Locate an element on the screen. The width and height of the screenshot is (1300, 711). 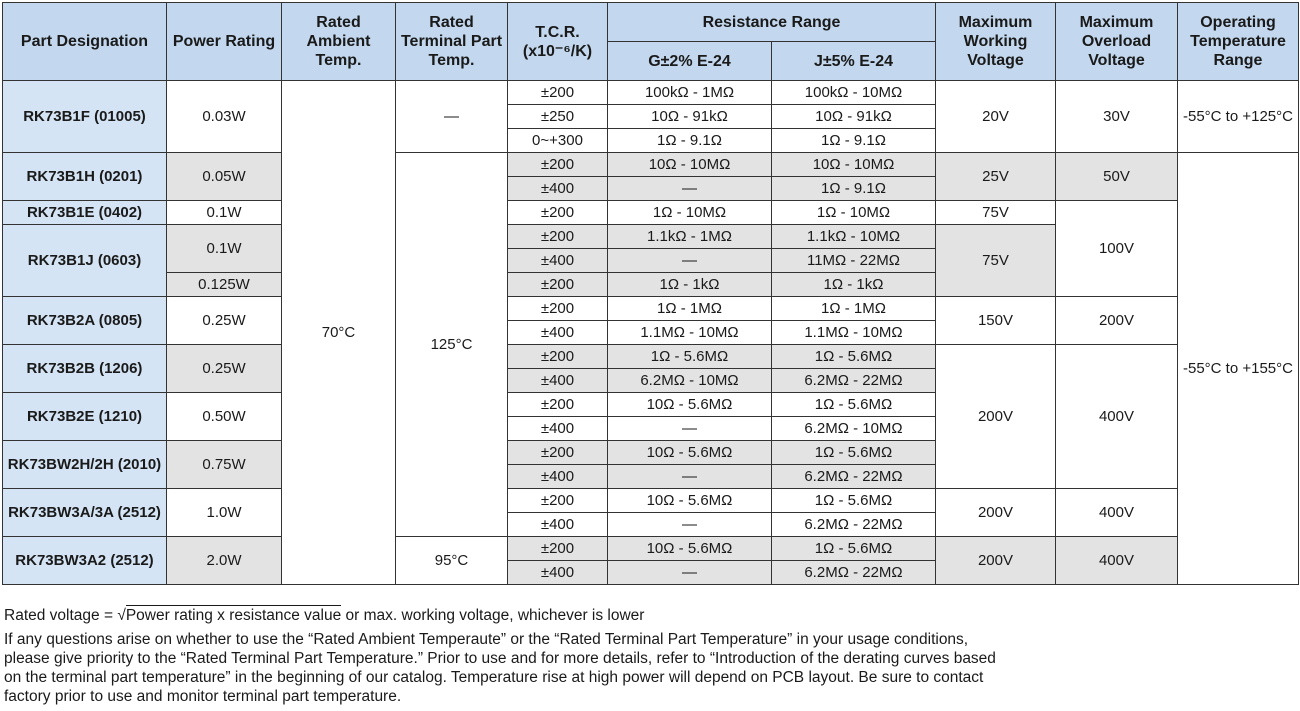
part-designation: RK73B2E (1210) is located at coordinates (84, 416).